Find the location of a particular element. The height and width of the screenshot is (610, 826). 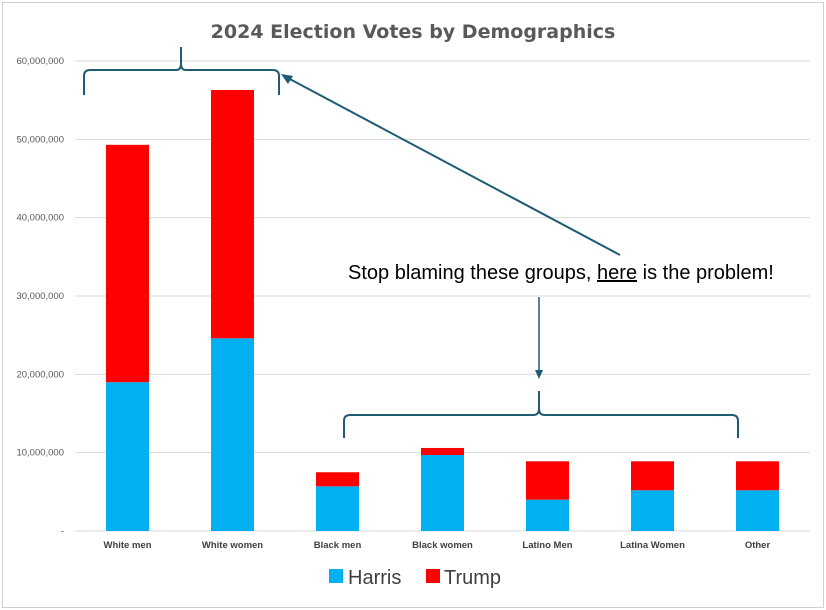

y-tick-label: 50,000,000 is located at coordinates (40, 139).